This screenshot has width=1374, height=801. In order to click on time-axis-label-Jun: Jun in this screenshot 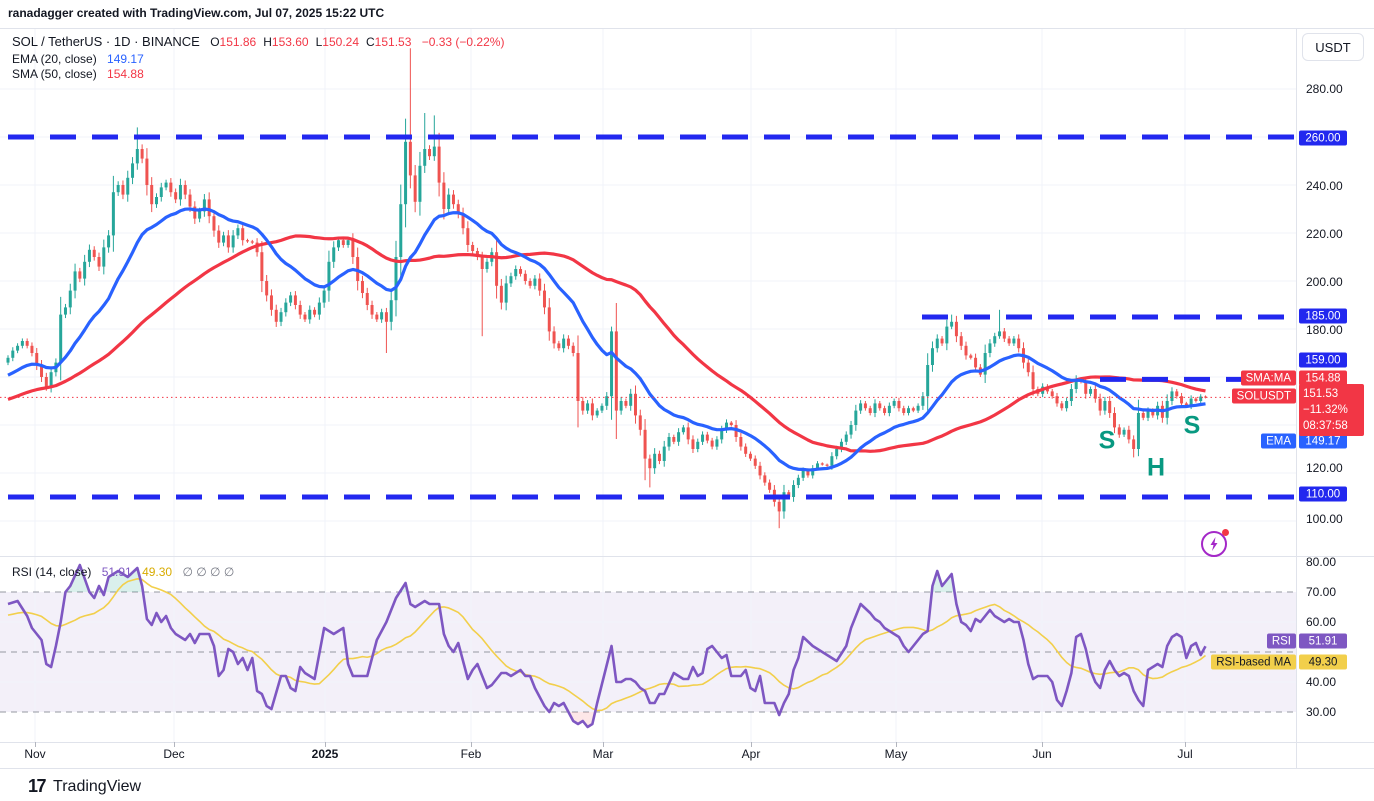, I will do `click(1042, 754)`.